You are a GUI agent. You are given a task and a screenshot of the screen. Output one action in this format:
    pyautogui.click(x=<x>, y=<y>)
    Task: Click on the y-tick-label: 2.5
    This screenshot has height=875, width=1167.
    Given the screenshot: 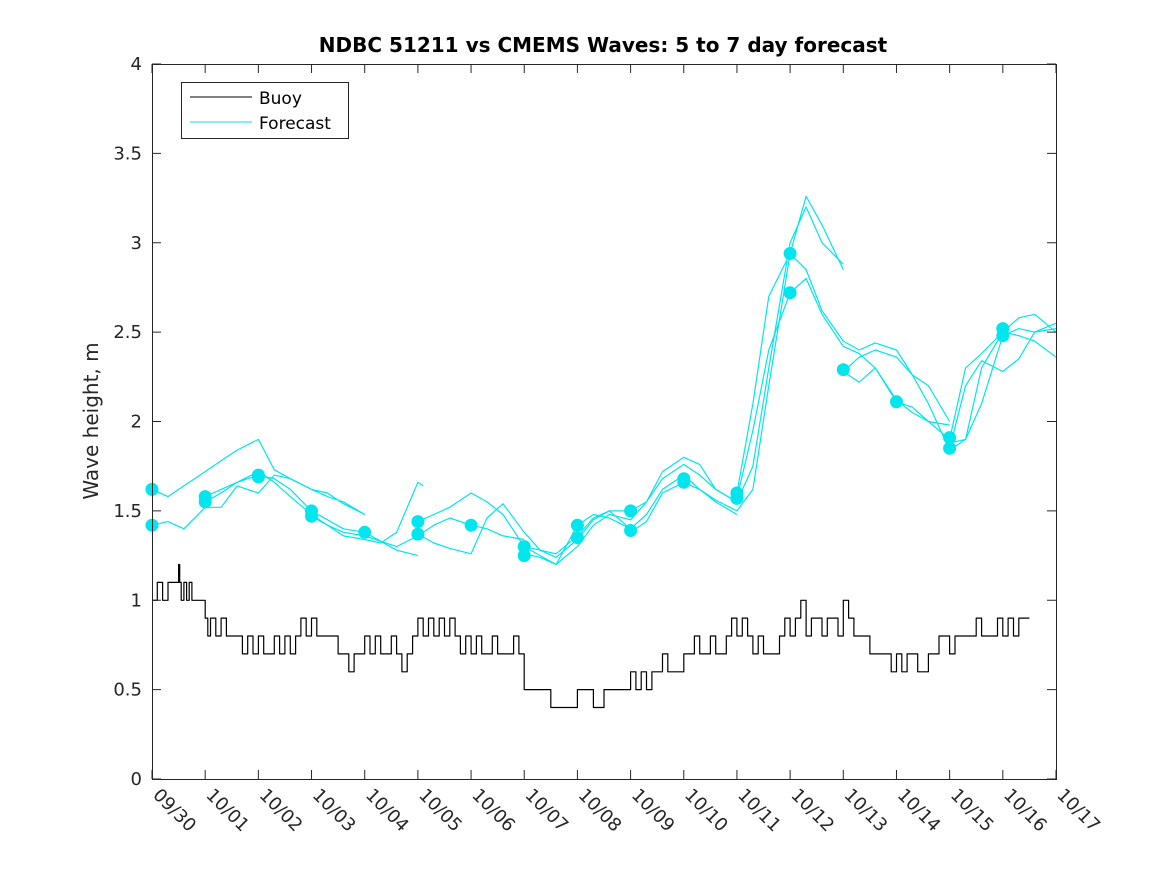 What is the action you would take?
    pyautogui.click(x=127, y=332)
    